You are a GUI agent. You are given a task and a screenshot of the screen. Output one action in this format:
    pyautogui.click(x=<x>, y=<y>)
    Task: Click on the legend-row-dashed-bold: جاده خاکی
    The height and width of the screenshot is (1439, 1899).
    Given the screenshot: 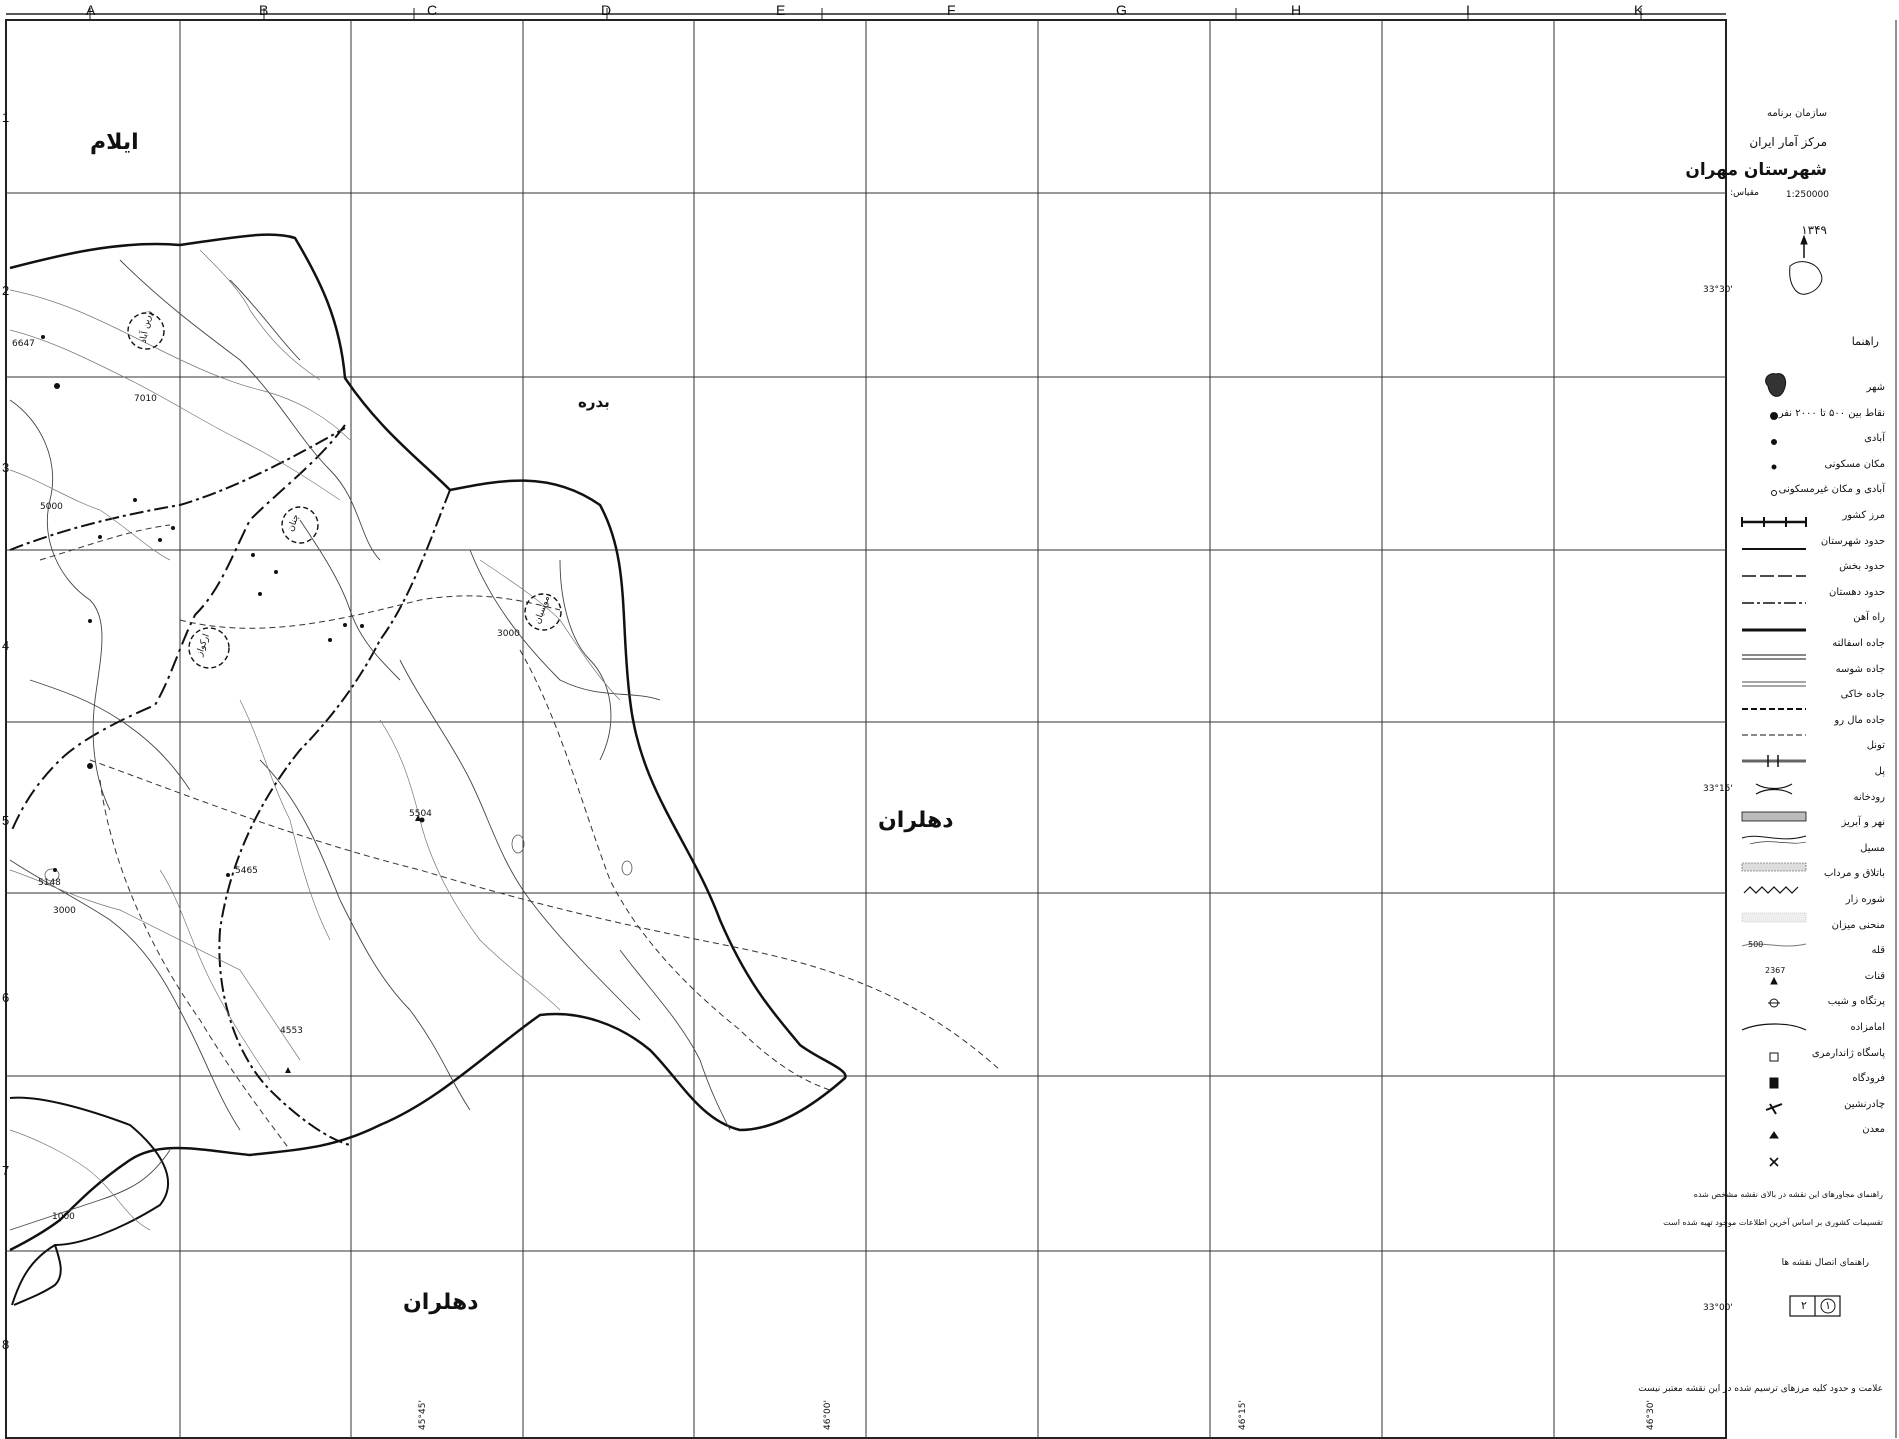 What is the action you would take?
    pyautogui.click(x=1810, y=697)
    